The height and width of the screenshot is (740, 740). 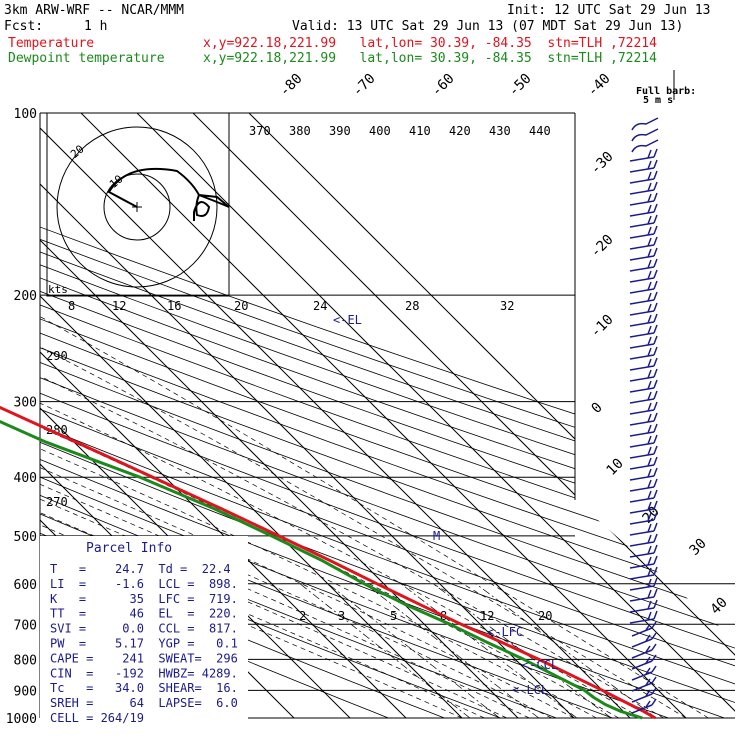 I want to click on forecast-label: Fcst:, so click(x=24, y=26).